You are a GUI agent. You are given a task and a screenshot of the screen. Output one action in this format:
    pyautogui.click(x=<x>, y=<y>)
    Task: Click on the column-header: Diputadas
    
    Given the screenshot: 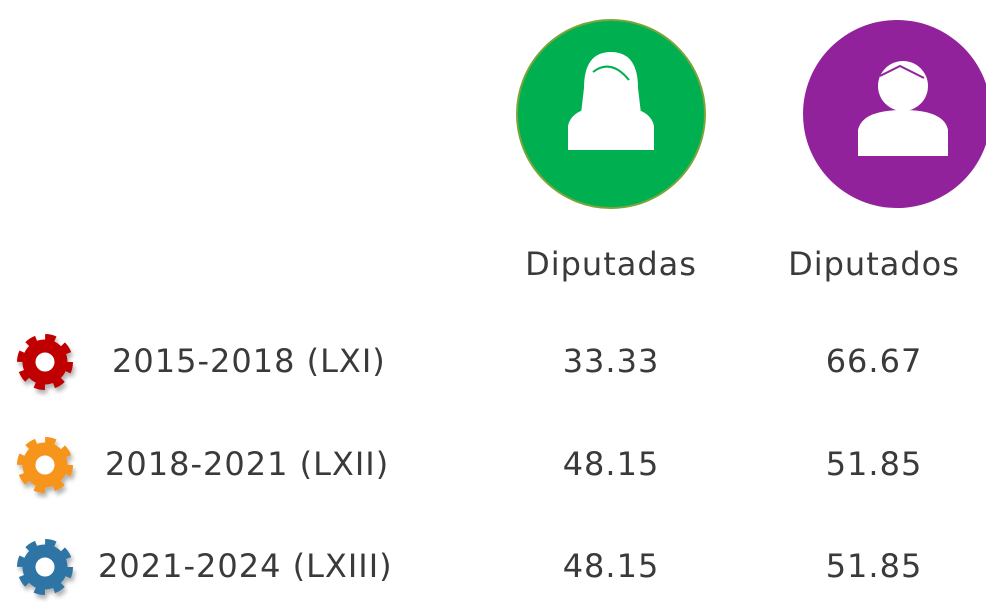 What is the action you would take?
    pyautogui.click(x=611, y=264)
    